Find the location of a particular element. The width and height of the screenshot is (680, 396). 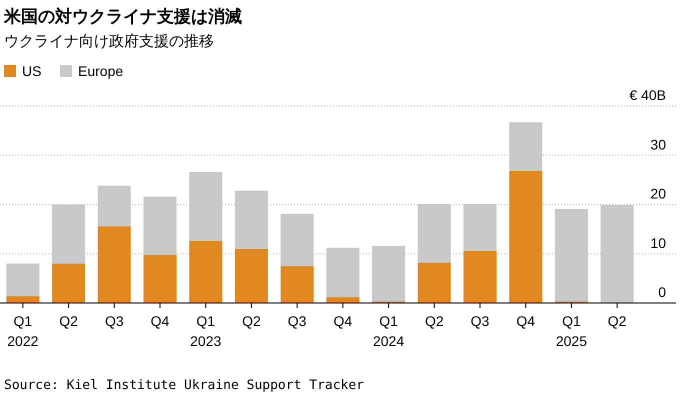

source-note: Source: Kiel Institute Ukraine Support Tracker is located at coordinates (184, 385).